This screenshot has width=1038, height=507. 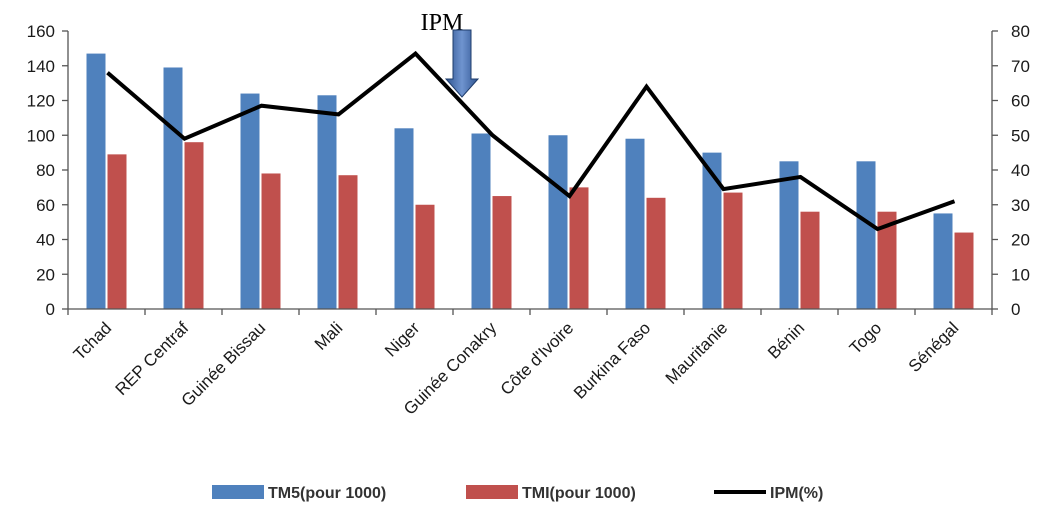 What do you see at coordinates (887, 260) in the screenshot?
I see `bar-tmi-pour-1000-togo` at bounding box center [887, 260].